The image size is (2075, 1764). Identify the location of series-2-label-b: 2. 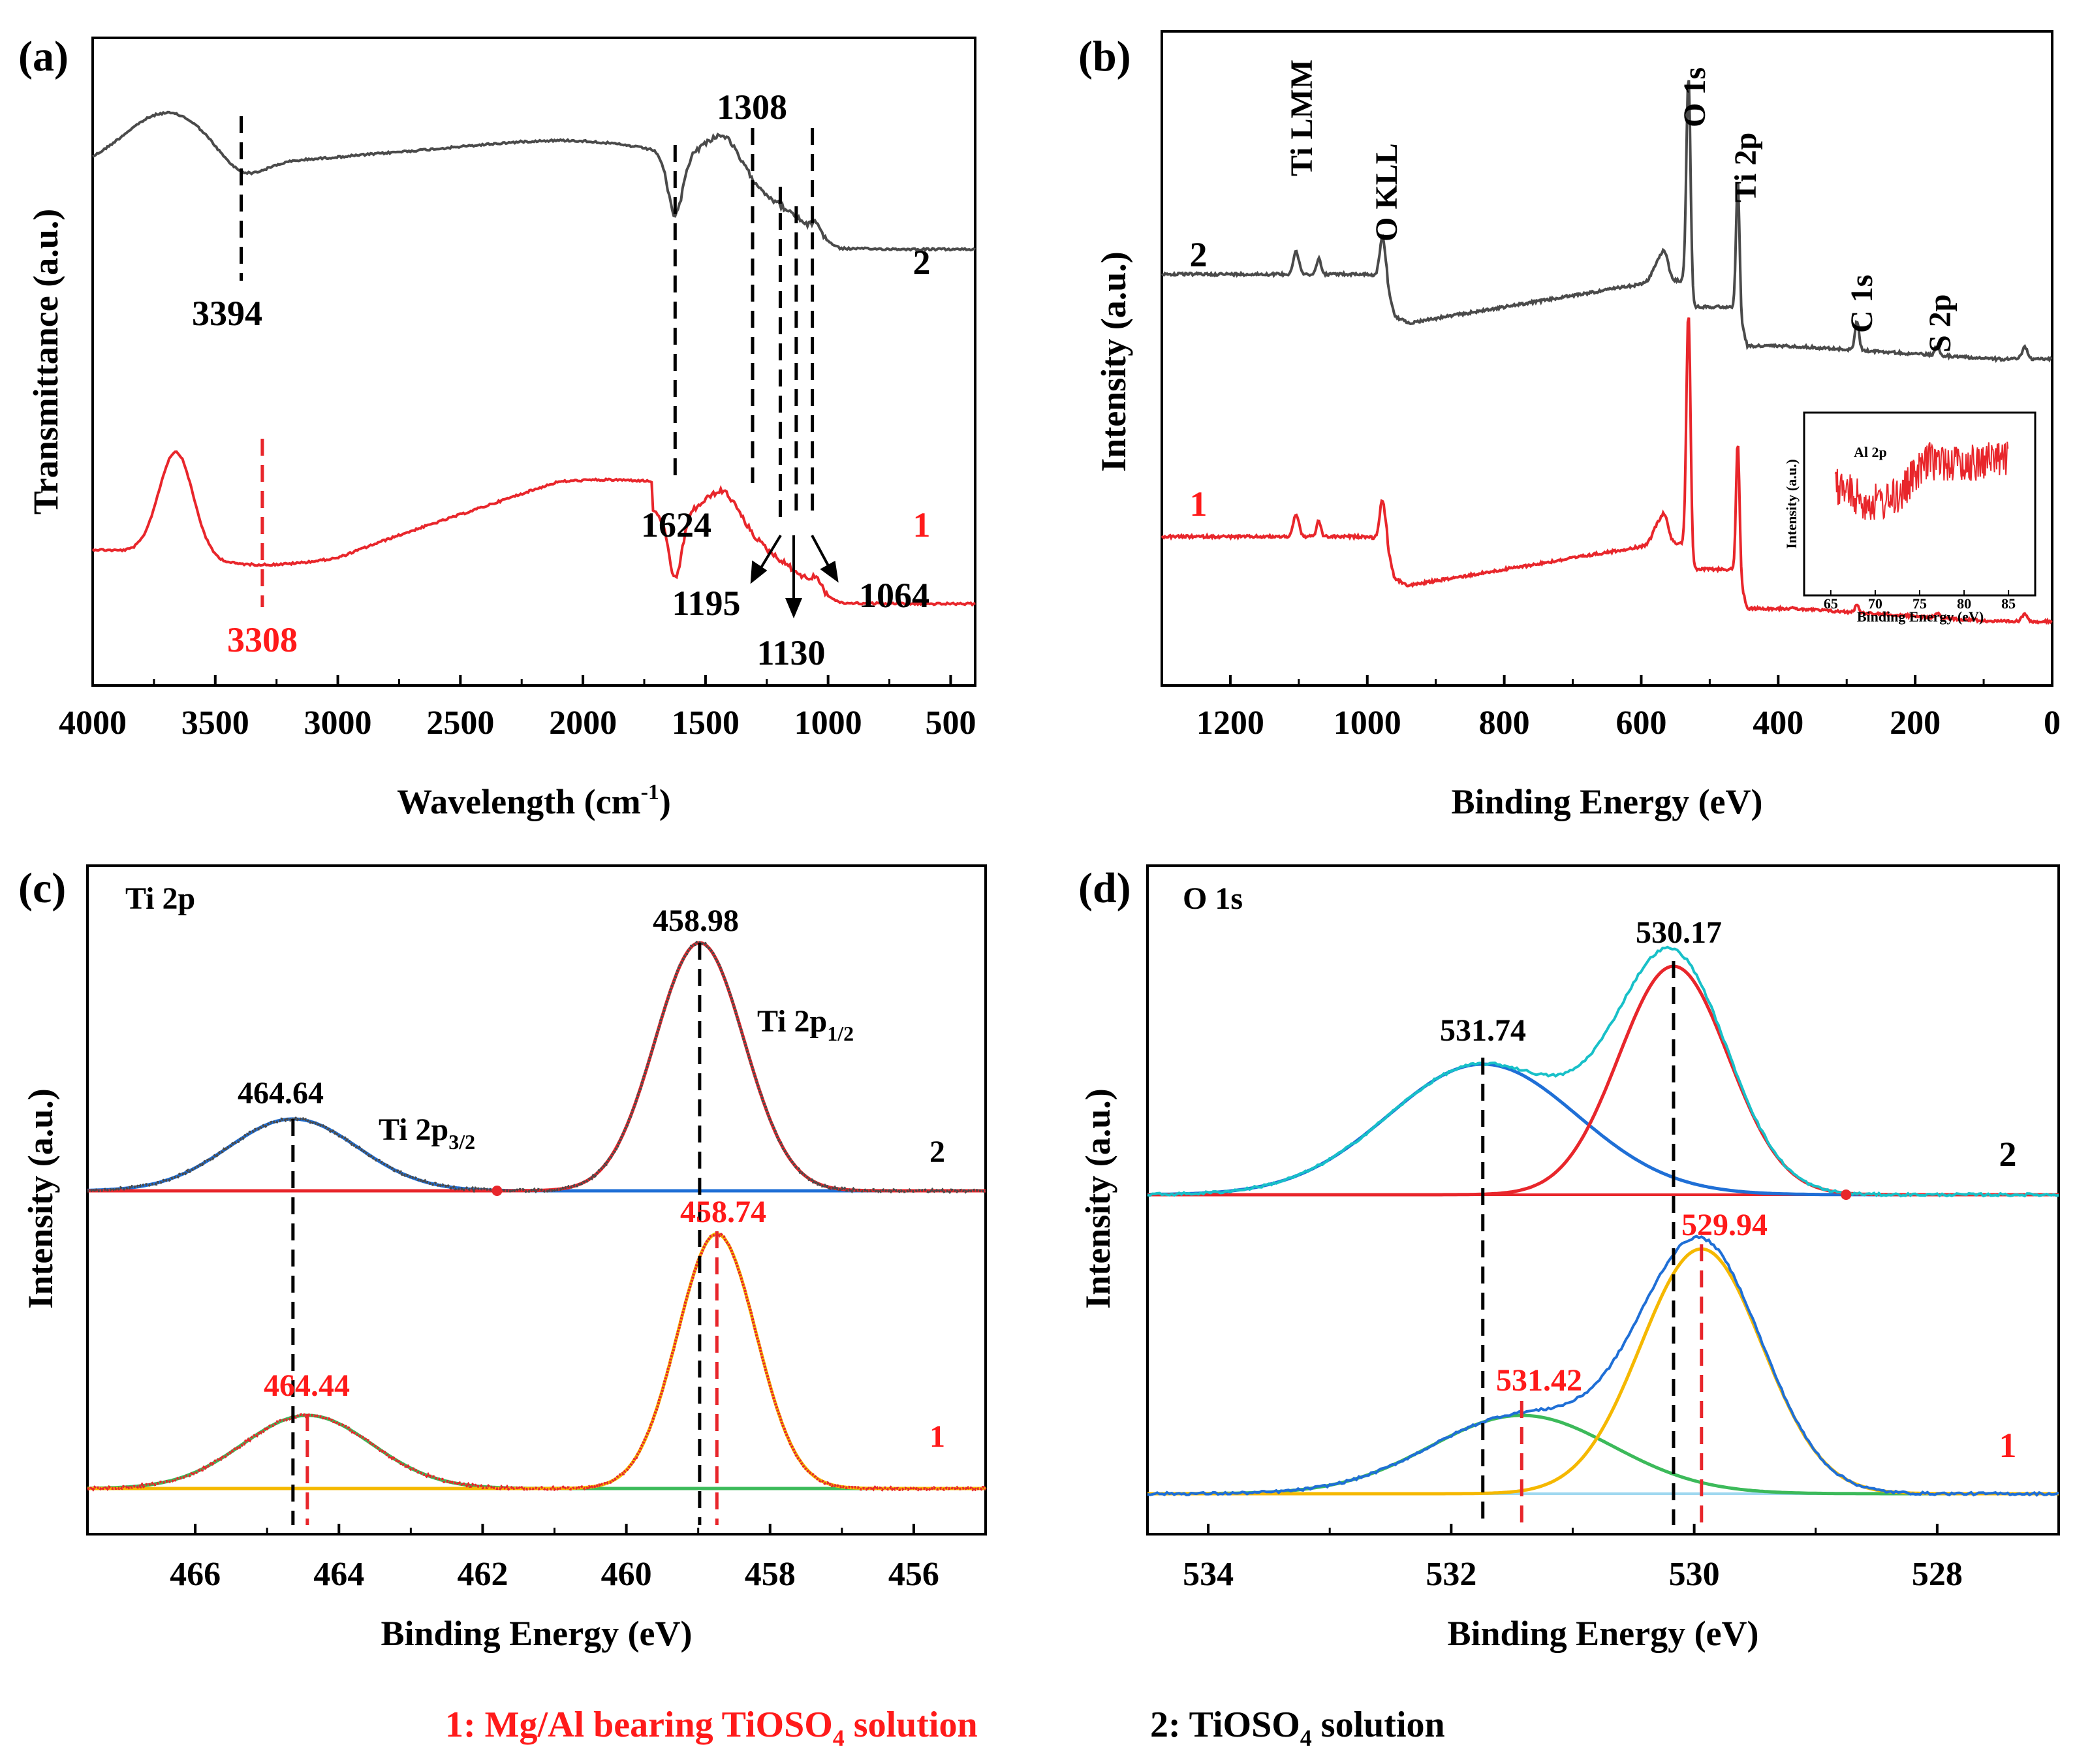
(1199, 255).